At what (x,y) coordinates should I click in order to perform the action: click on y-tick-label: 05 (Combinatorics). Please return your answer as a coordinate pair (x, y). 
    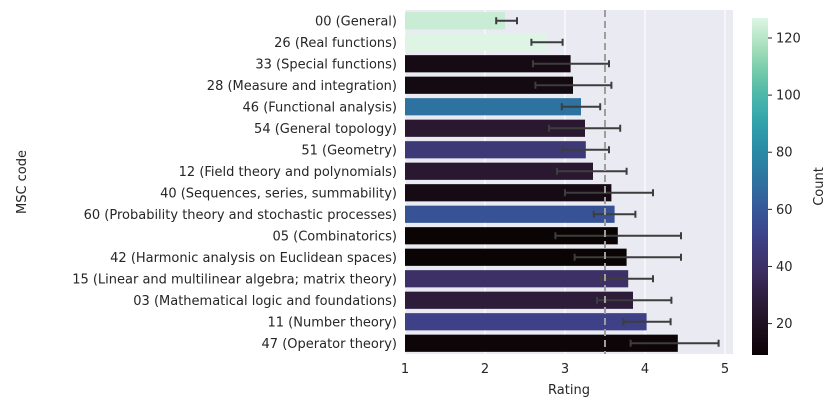
    Looking at the image, I should click on (334, 236).